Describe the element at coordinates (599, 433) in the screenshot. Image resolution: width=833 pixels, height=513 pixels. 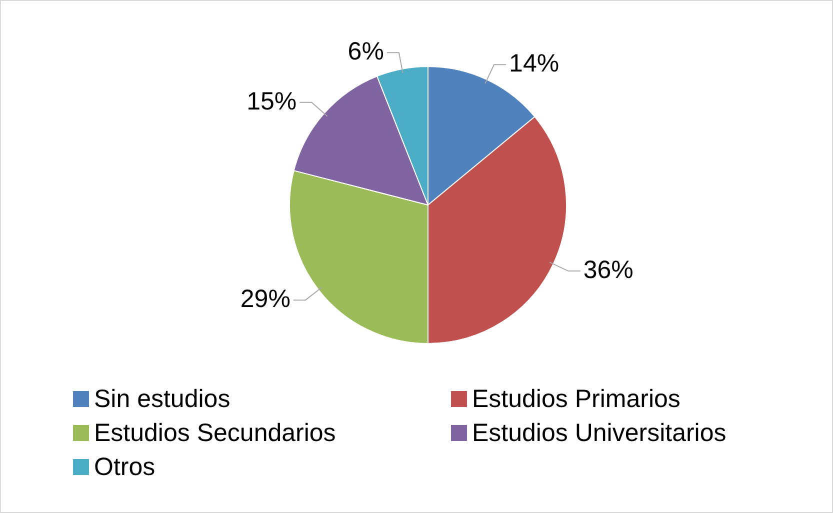
I see `legend-label: Estudios Universitarios` at that location.